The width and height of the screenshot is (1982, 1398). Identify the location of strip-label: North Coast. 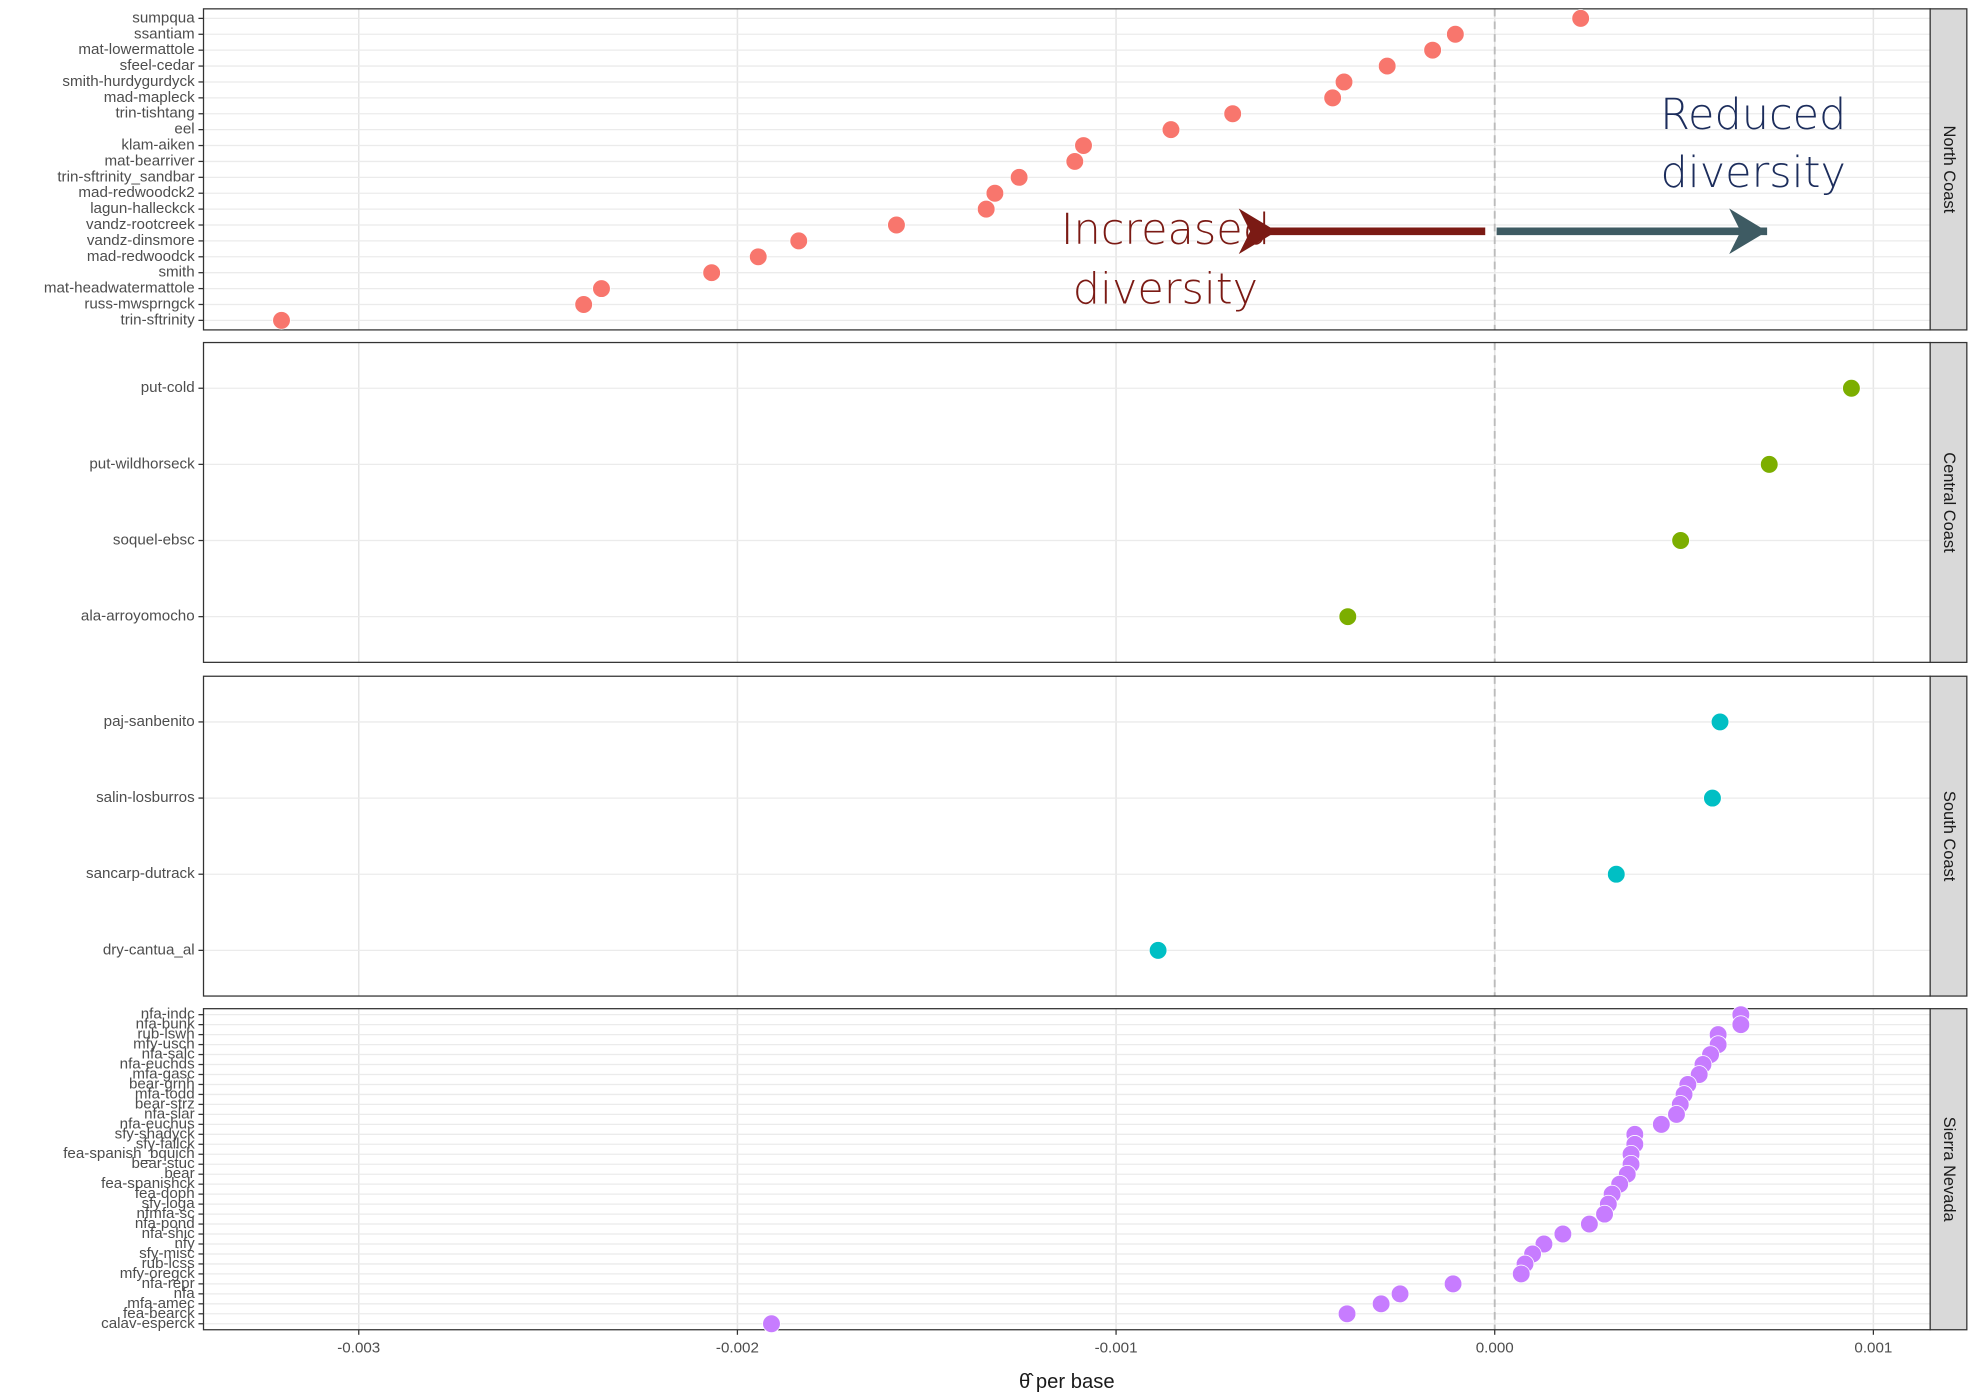
(1949, 170).